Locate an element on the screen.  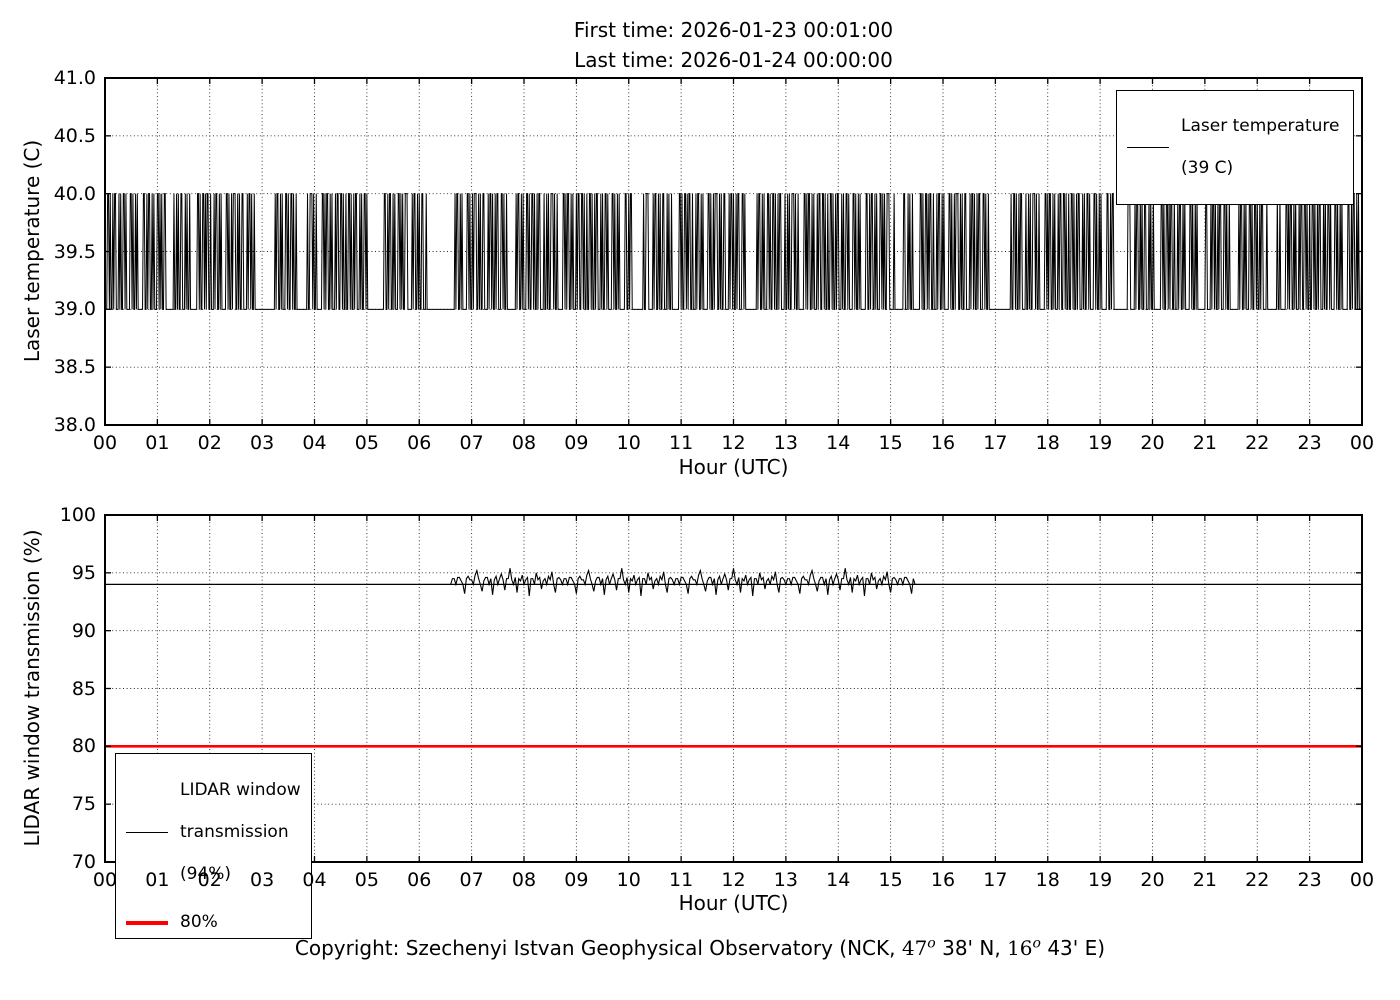
top-x-axis-label: Hour (UTC) is located at coordinates (733, 467).